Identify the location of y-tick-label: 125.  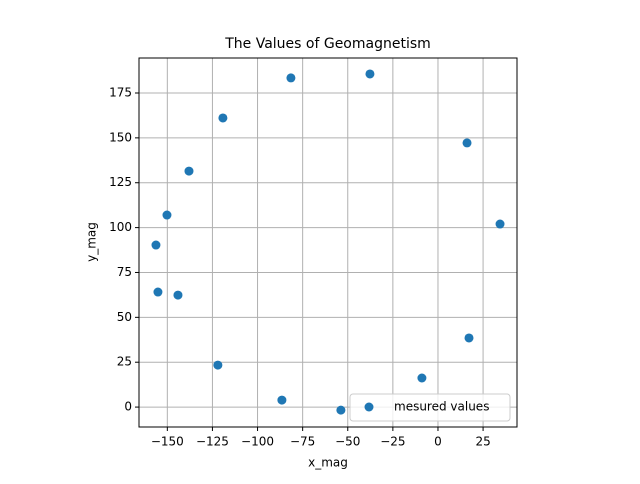
(120, 182).